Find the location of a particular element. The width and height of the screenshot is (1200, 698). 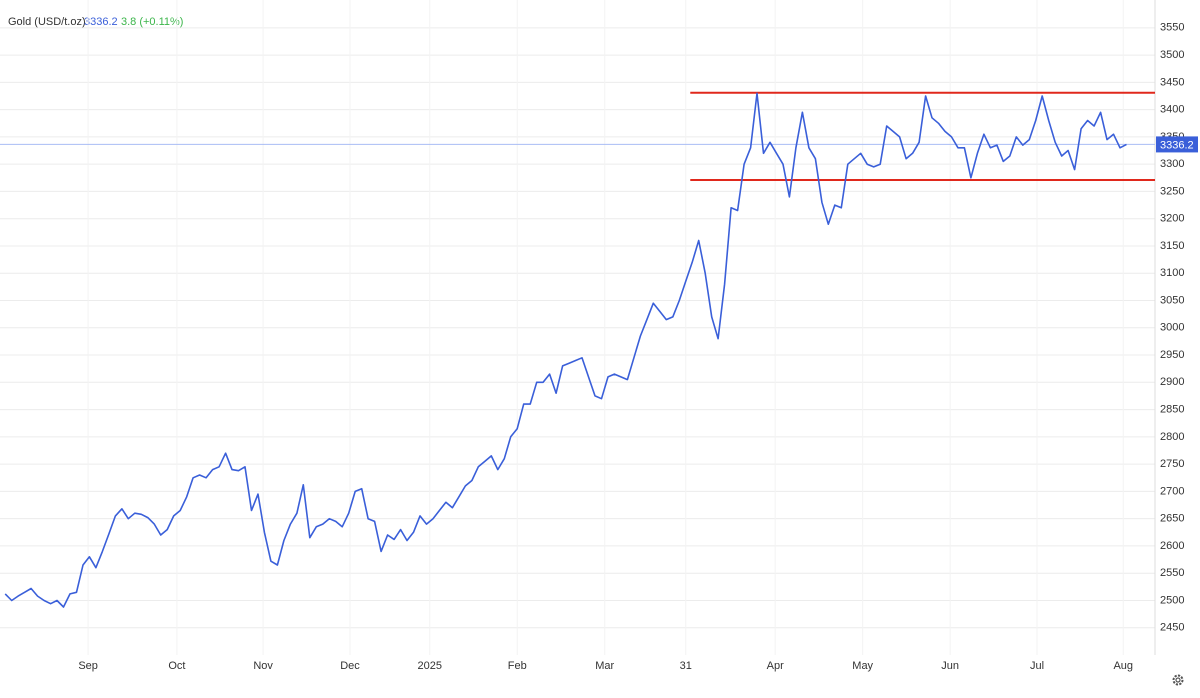

y-tick-label: 2750 is located at coordinates (1172, 464).